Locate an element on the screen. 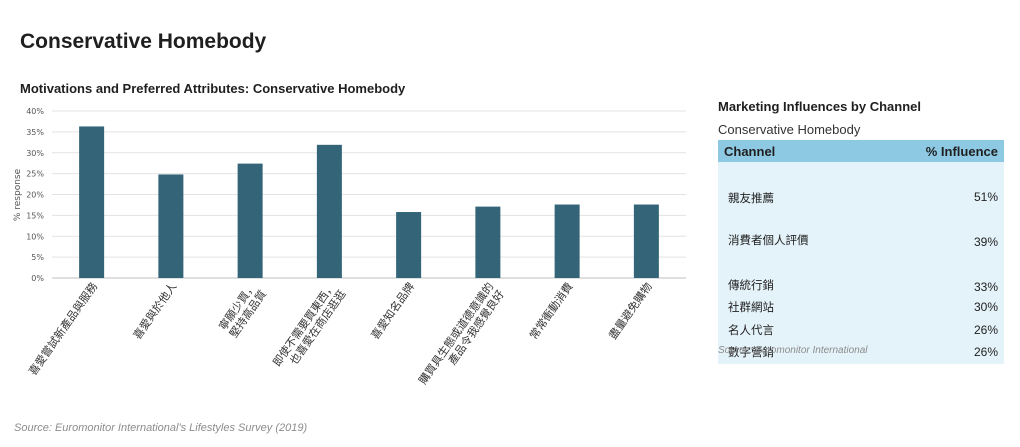 Image resolution: width=1020 pixels, height=447 pixels. x-tick-label: 喜愛與於他人 is located at coordinates (154, 311).